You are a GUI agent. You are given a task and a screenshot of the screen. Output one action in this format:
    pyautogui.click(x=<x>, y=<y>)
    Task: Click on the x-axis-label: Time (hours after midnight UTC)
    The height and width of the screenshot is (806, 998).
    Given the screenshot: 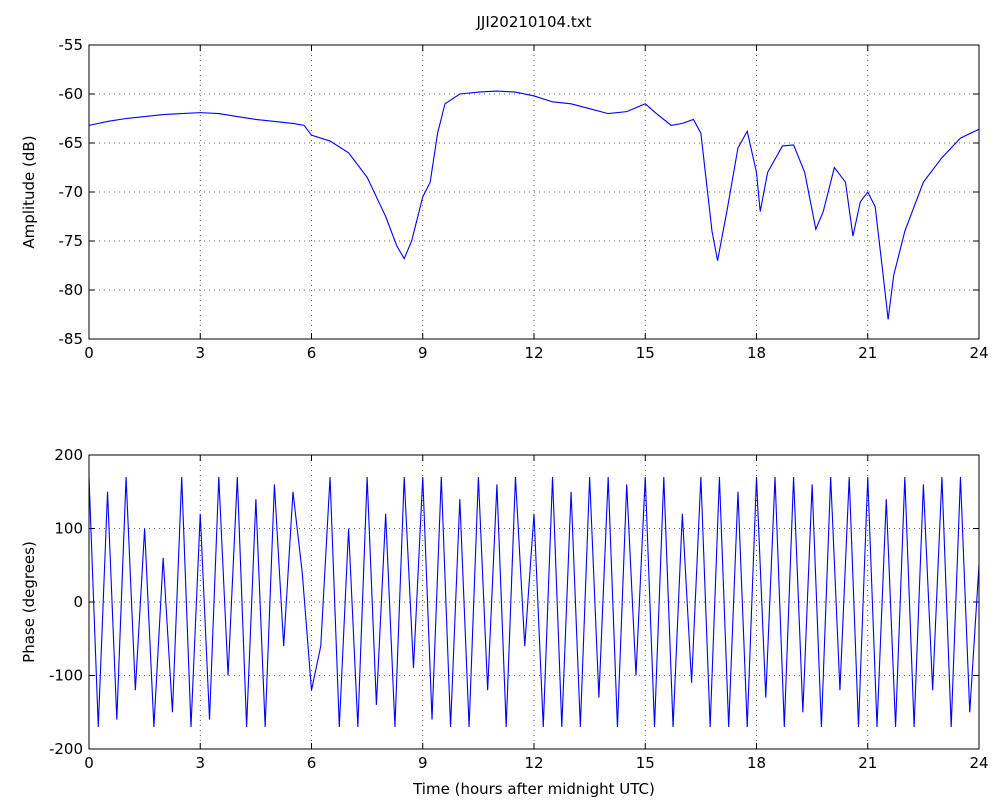 What is the action you would take?
    pyautogui.click(x=533, y=789)
    